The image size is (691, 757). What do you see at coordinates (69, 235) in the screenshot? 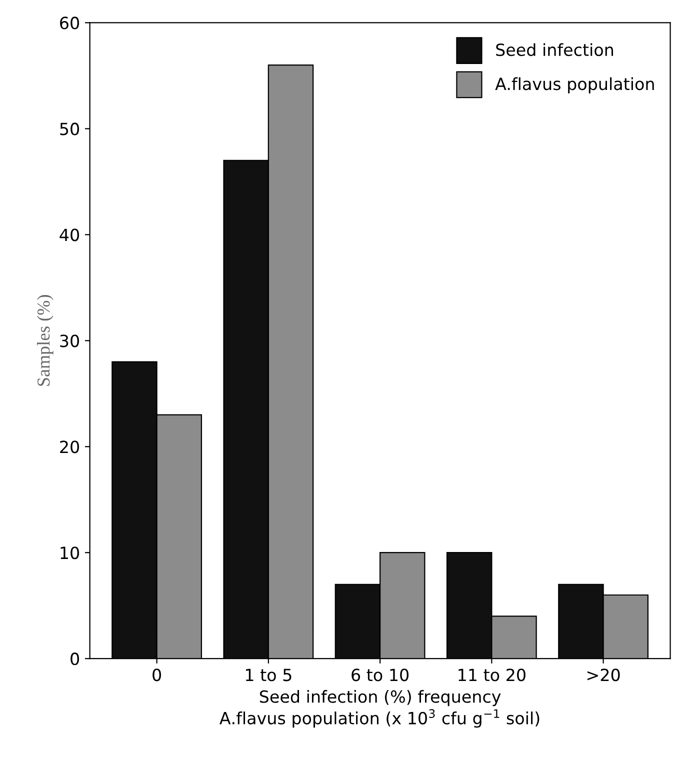
I see `y-tick-label: 40` at bounding box center [69, 235].